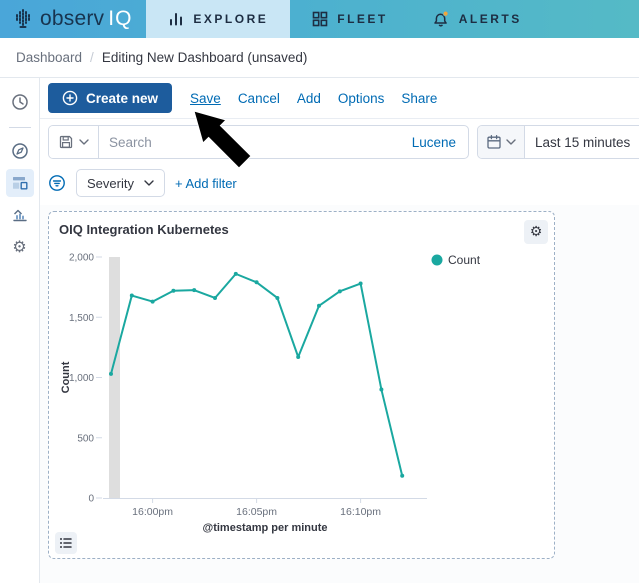 This screenshot has width=639, height=583. Describe the element at coordinates (264, 528) in the screenshot. I see `svg-text: @timestamp per minute` at that location.